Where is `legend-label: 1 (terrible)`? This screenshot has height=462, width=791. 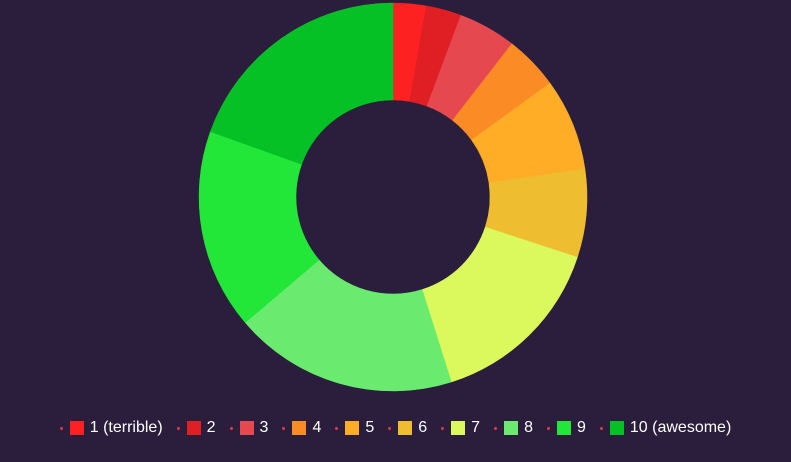
legend-label: 1 (terrible) is located at coordinates (126, 427).